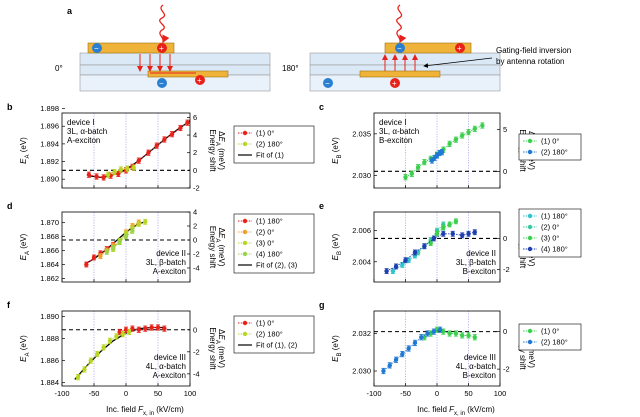 Image resolution: width=640 pixels, height=417 pixels. I want to click on device-annotation: device III, so click(480, 357).